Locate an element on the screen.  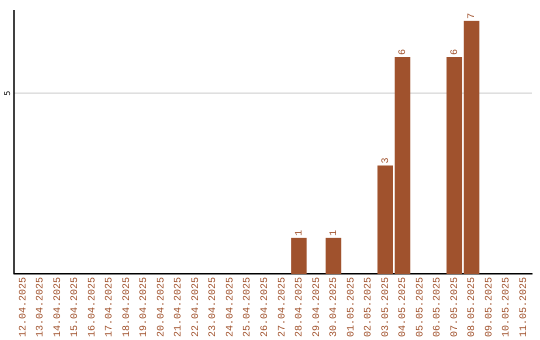
x-tick-label: 29.04.2025 is located at coordinates (317, 307).